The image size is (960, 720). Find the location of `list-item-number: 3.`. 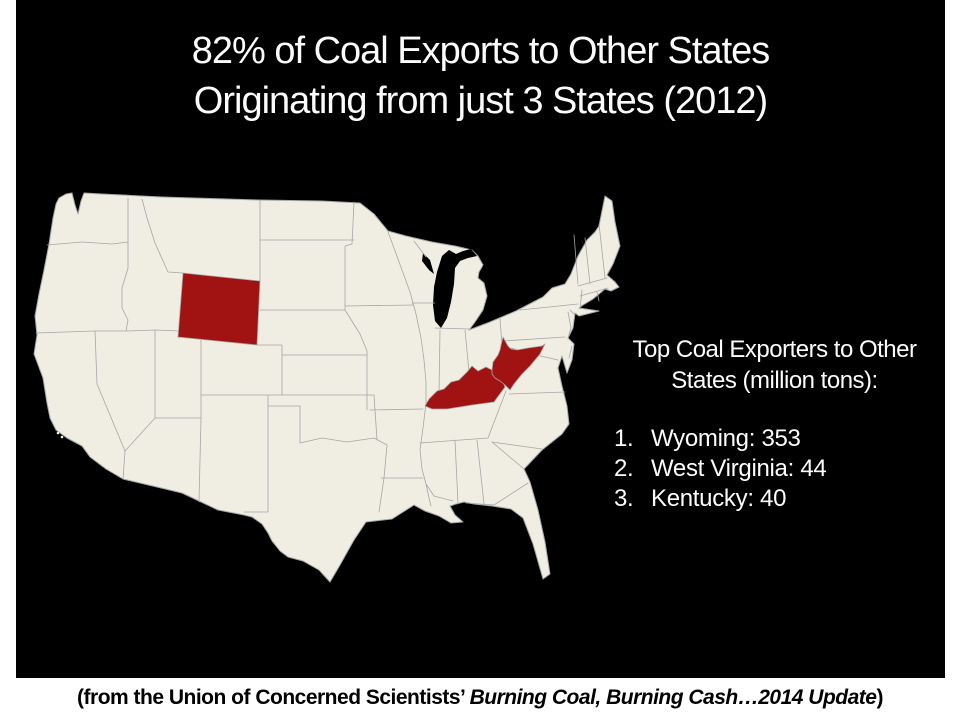

list-item-number: 3. is located at coordinates (624, 498).